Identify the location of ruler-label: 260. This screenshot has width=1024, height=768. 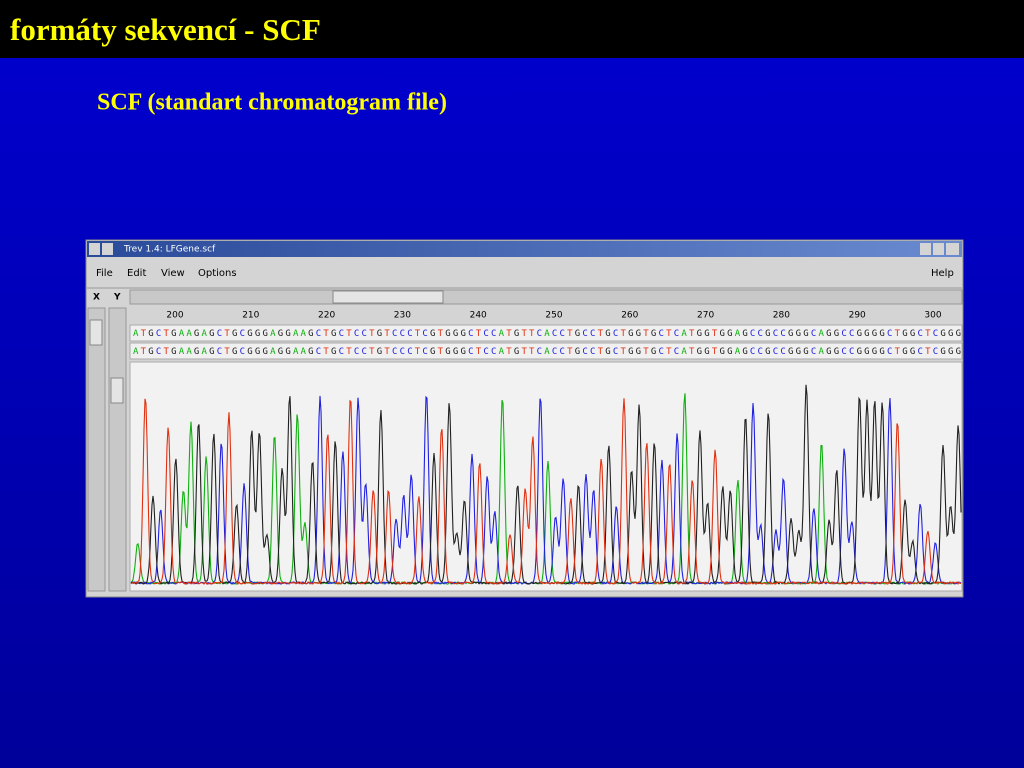
(629, 316).